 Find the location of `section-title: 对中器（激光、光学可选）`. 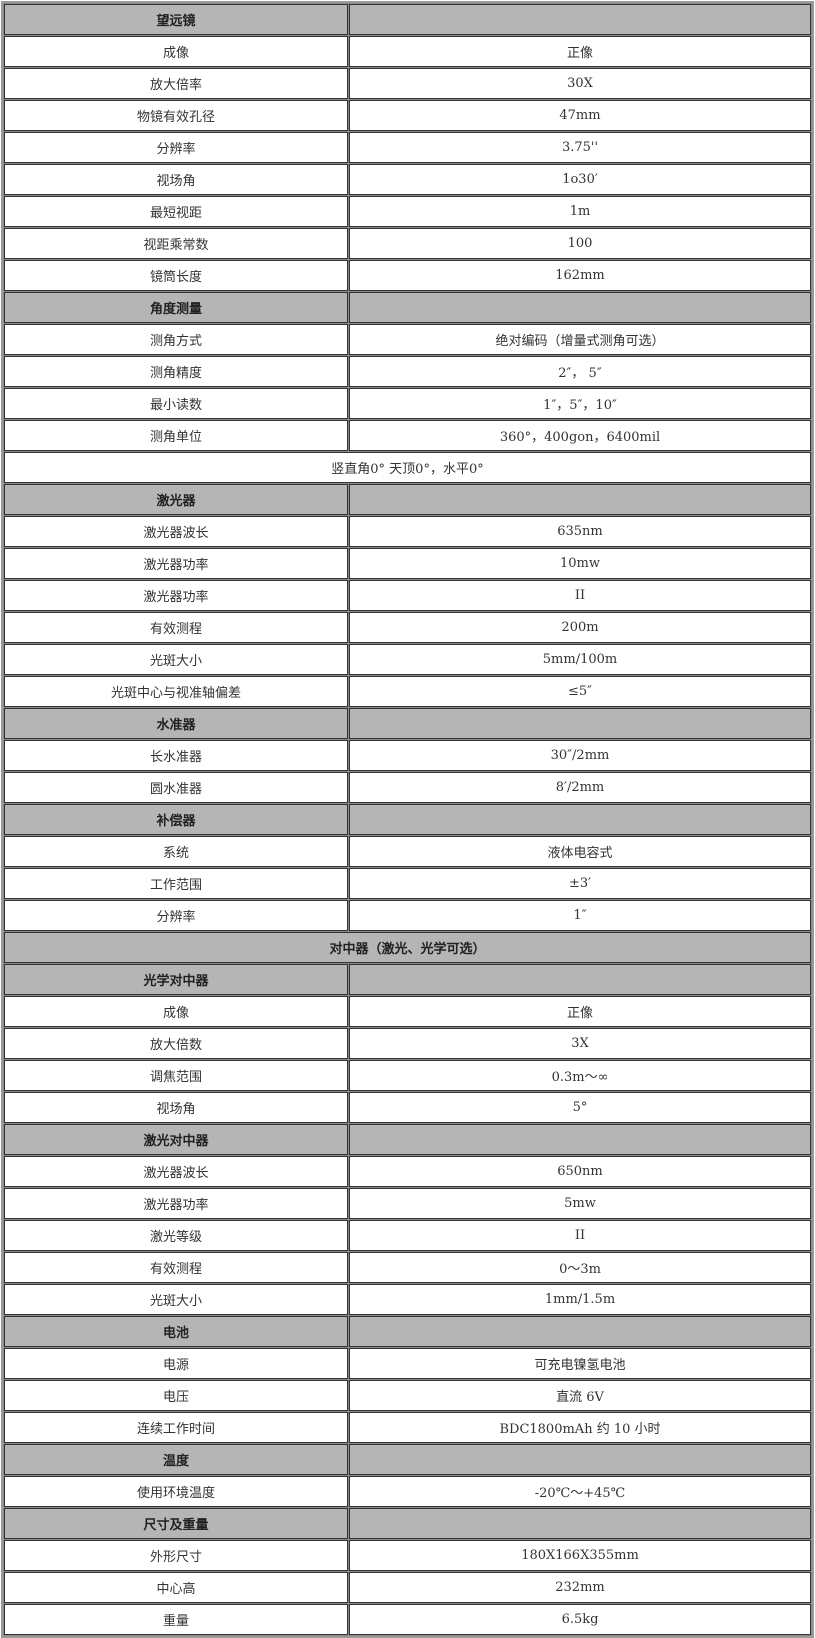

section-title: 对中器（激光、光学可选） is located at coordinates (407, 947).